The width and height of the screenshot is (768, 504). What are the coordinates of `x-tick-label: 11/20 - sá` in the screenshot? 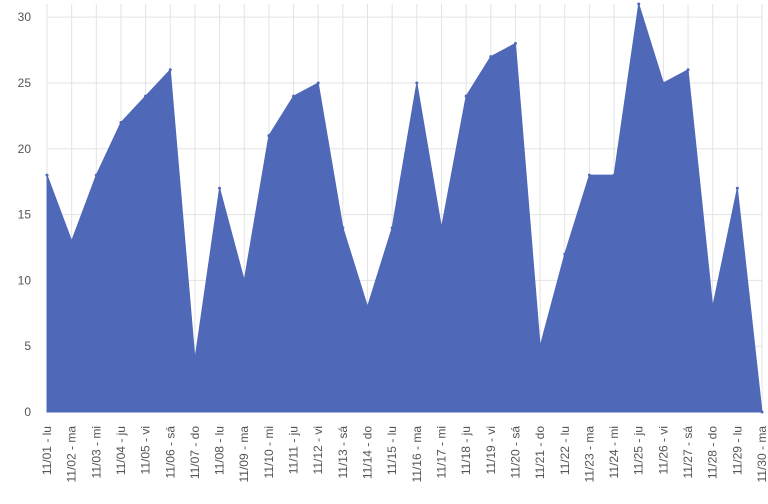 It's located at (515, 452).